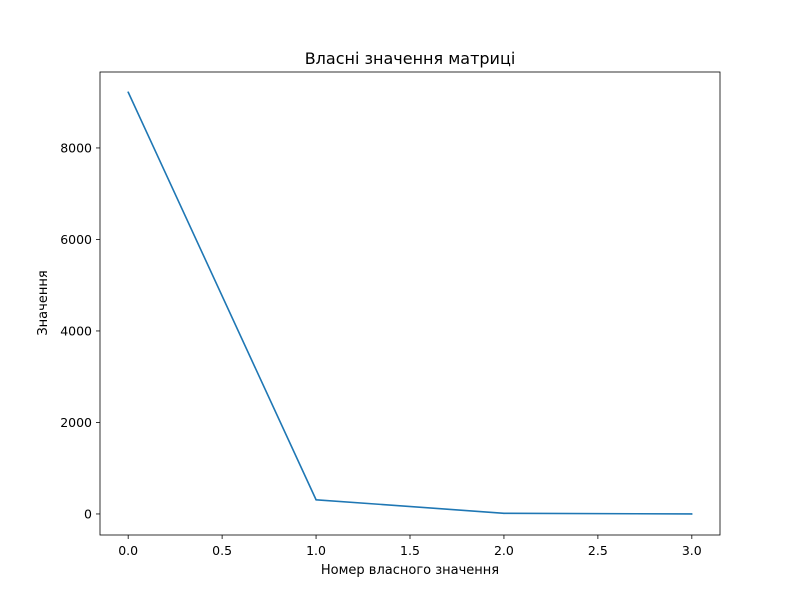 This screenshot has width=800, height=600. I want to click on y-tick-label: 8000, so click(76, 147).